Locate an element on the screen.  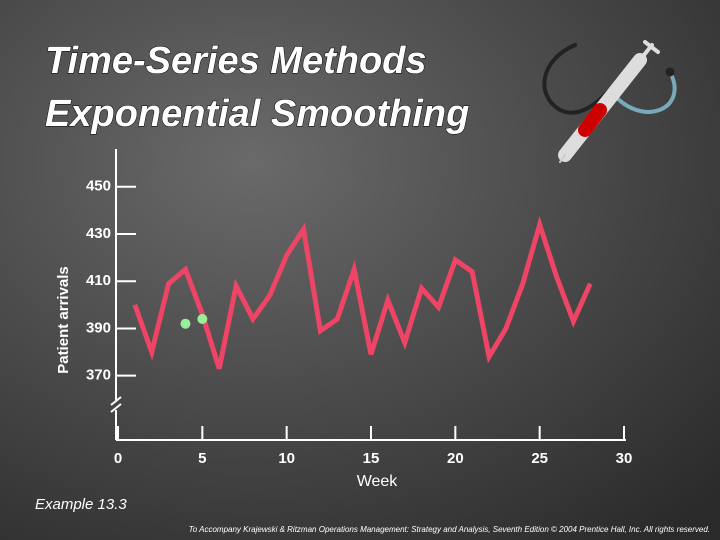
x-tick-label: 10 is located at coordinates (286, 458).